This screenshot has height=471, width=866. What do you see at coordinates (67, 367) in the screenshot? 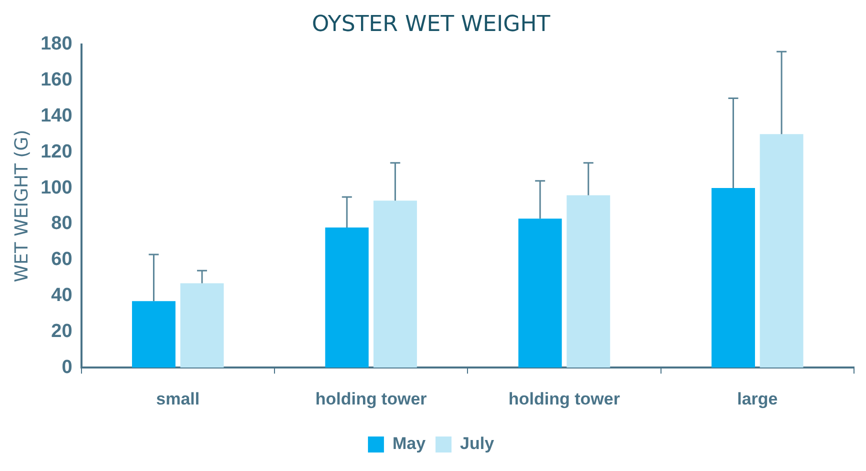
I see `y-tick-label: 0` at bounding box center [67, 367].